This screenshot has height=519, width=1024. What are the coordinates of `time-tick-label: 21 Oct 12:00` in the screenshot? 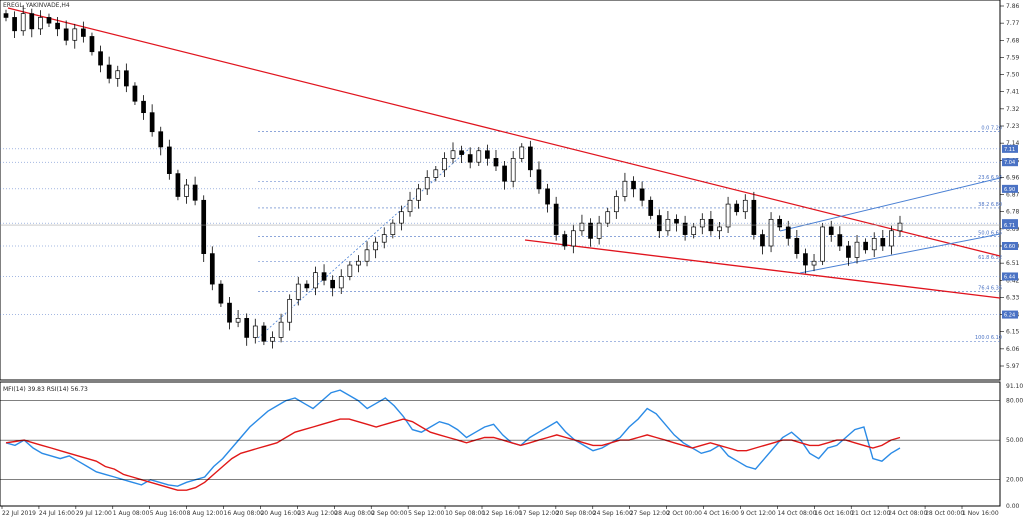 It's located at (870, 513).